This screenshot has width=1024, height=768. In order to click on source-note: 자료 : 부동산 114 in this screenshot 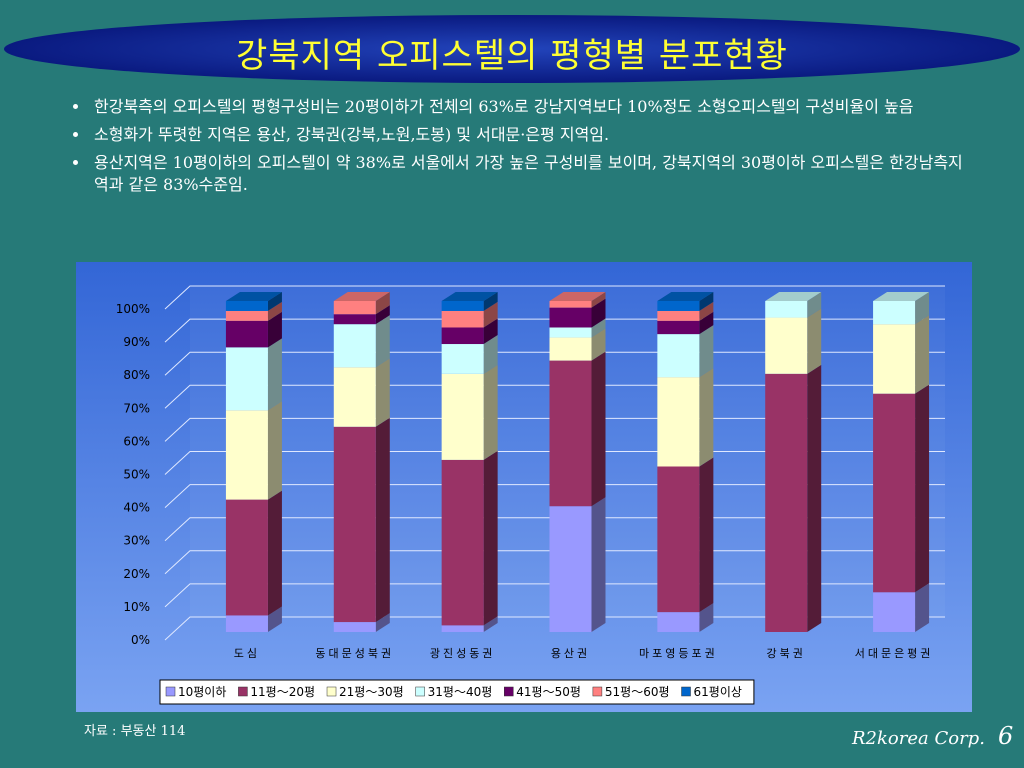, I will do `click(135, 731)`.